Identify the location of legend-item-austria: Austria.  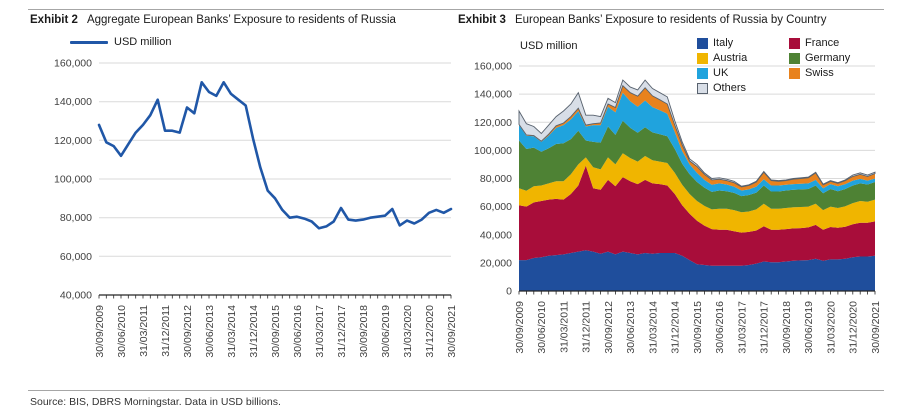
(742, 58).